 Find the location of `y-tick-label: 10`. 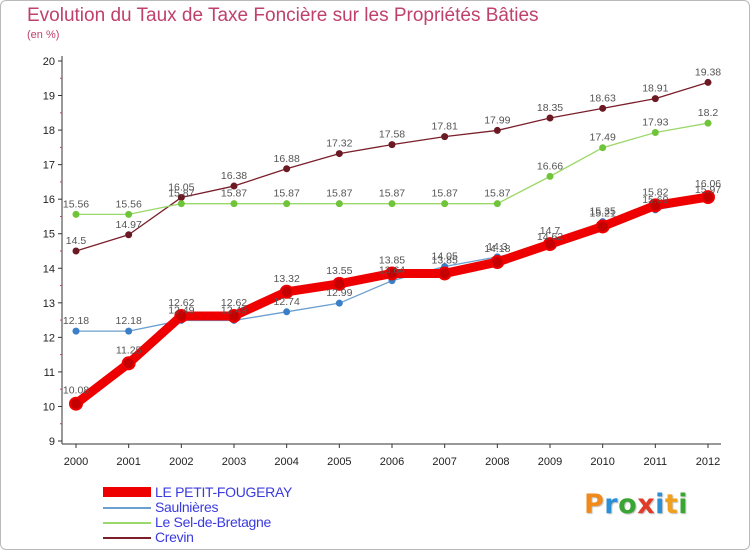

y-tick-label: 10 is located at coordinates (49, 407).